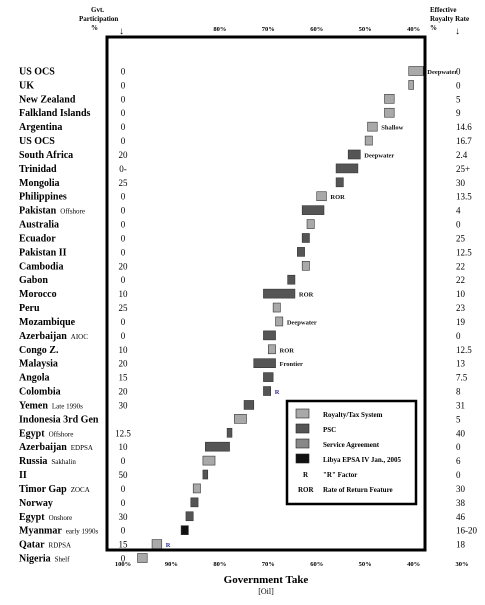 The width and height of the screenshot is (485, 605). I want to click on royalty-header-line-1: Effective, so click(443, 10).